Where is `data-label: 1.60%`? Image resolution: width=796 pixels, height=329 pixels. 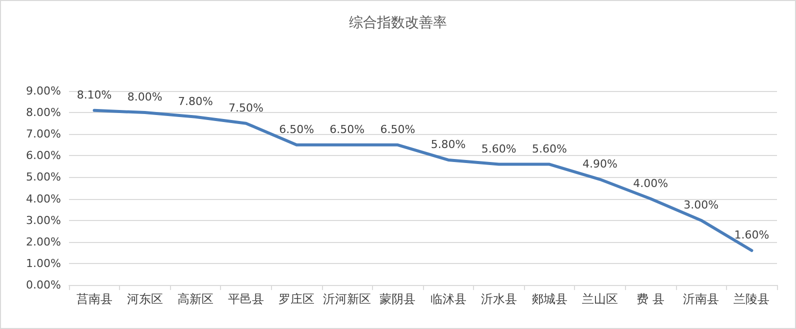
data-label: 1.60% is located at coordinates (752, 235).